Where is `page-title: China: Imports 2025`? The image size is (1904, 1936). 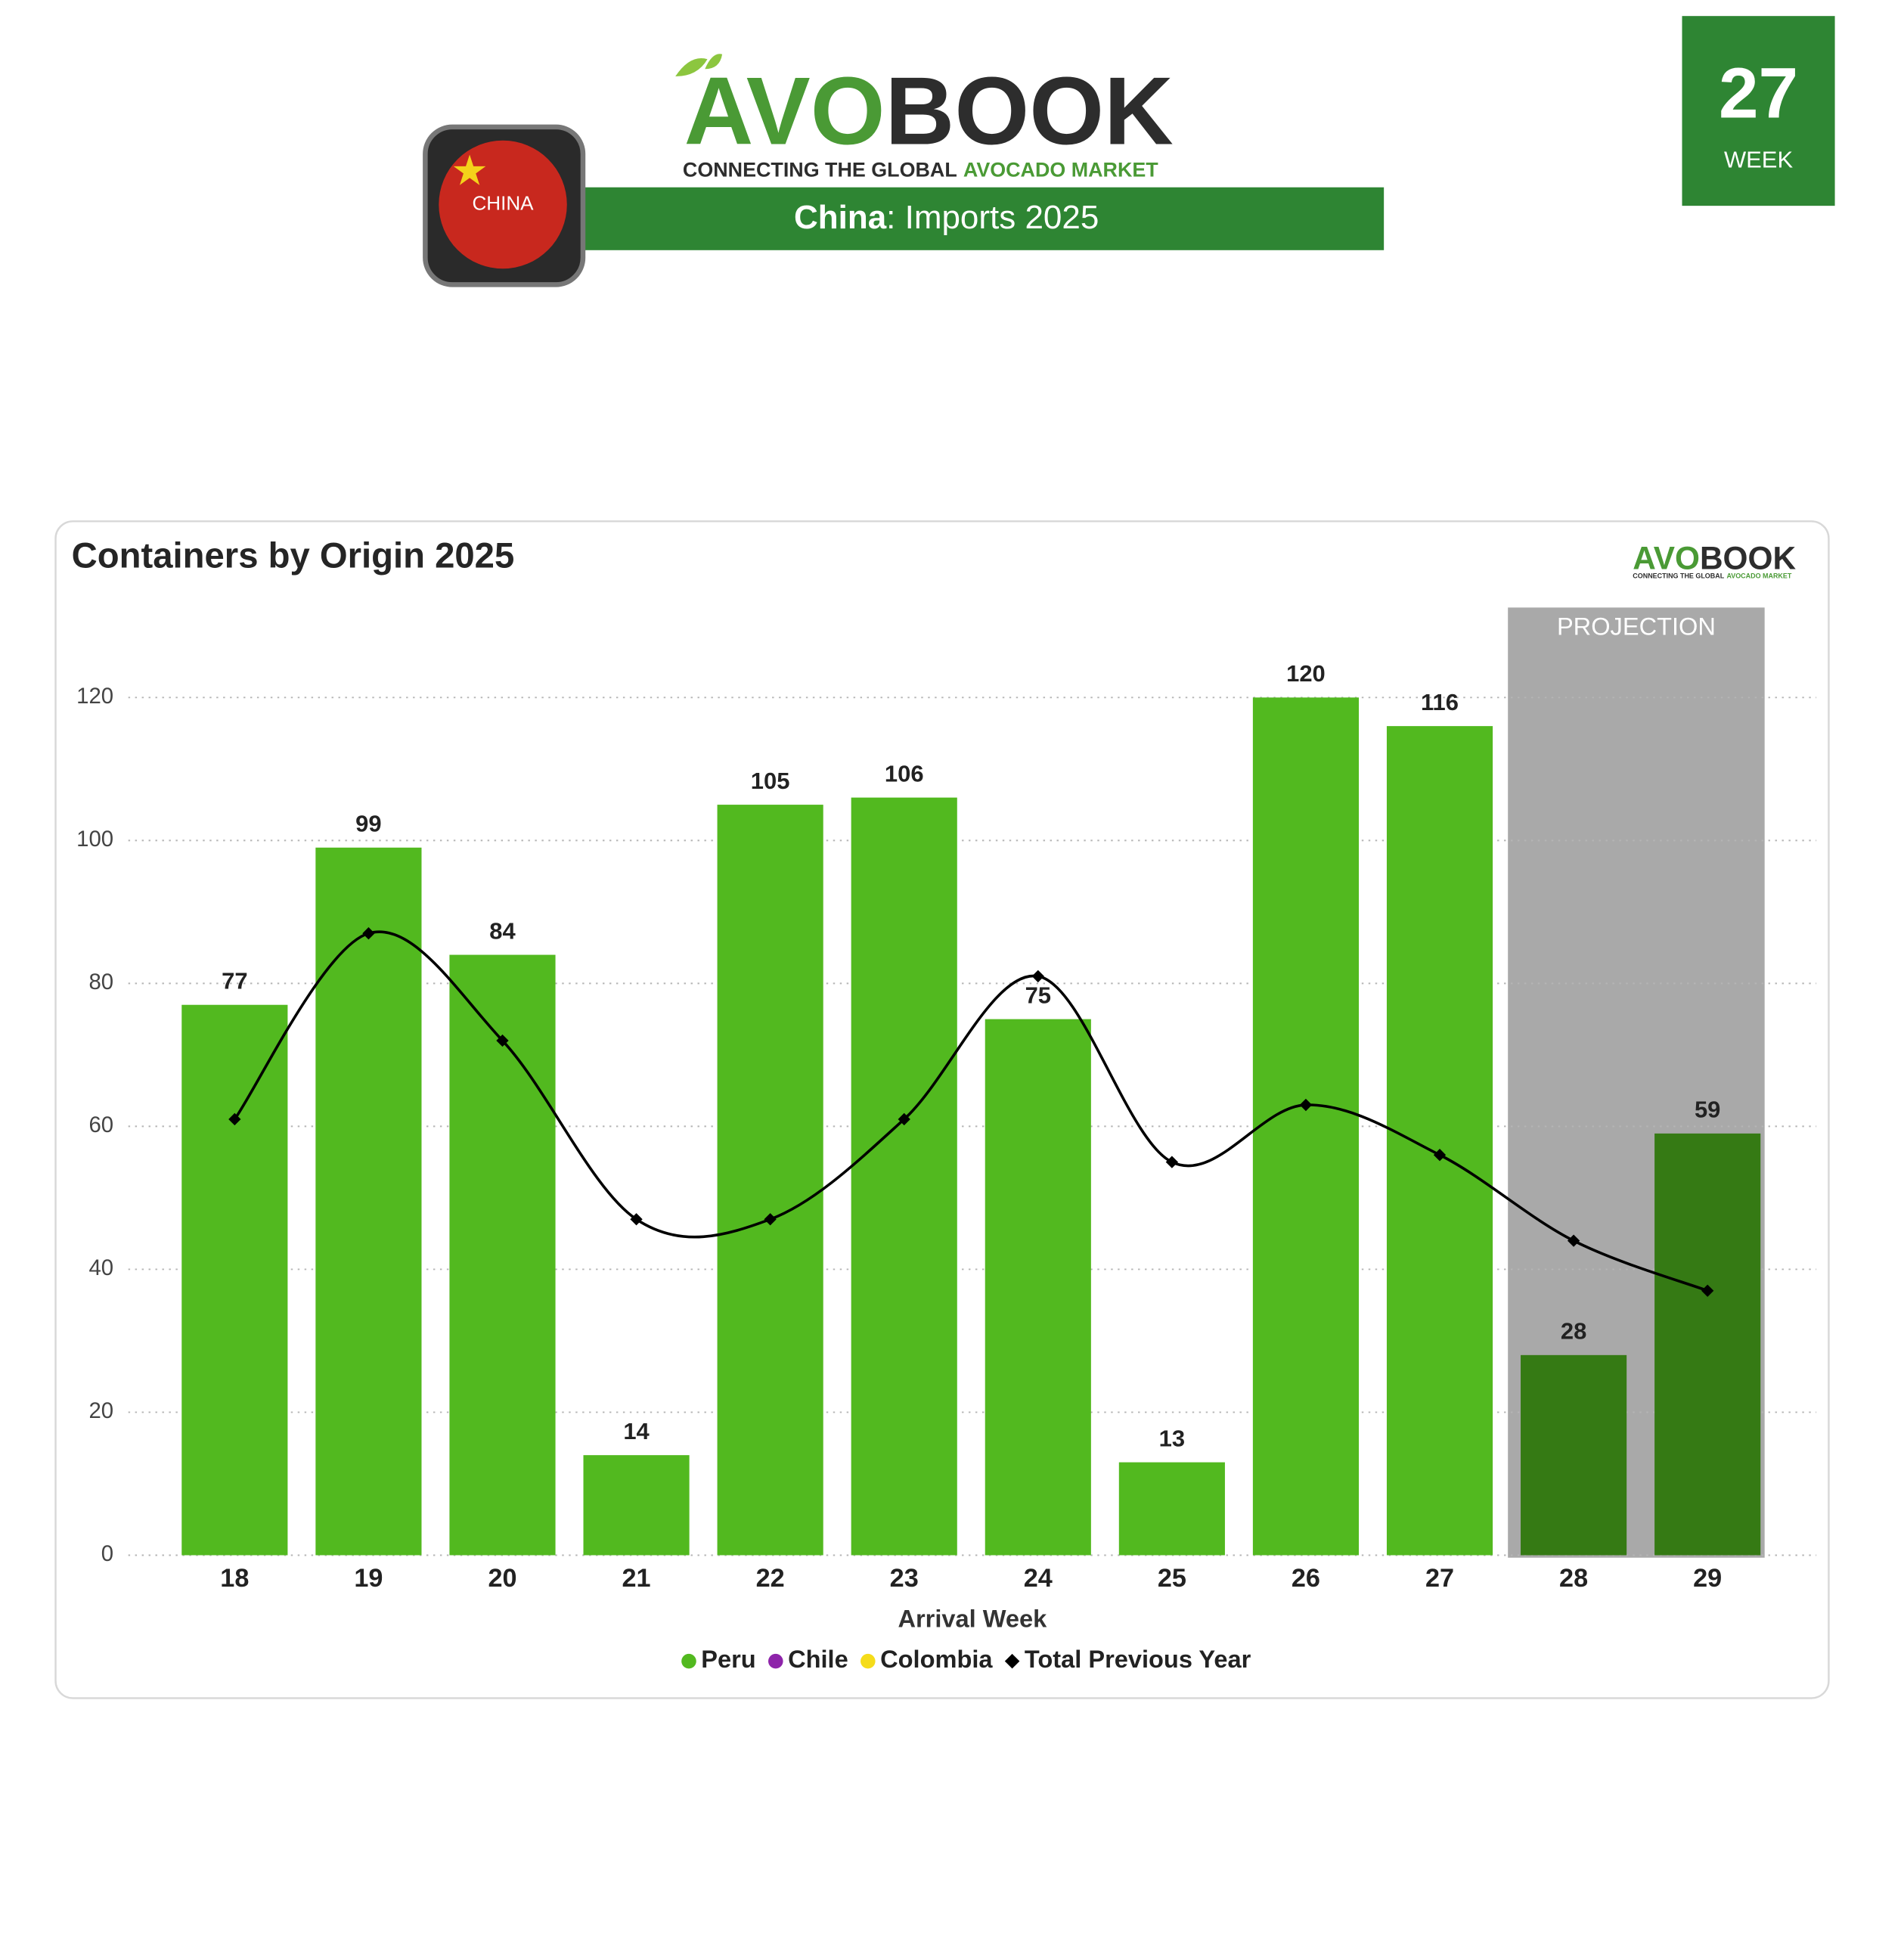 page-title: China: Imports 2025 is located at coordinates (946, 217).